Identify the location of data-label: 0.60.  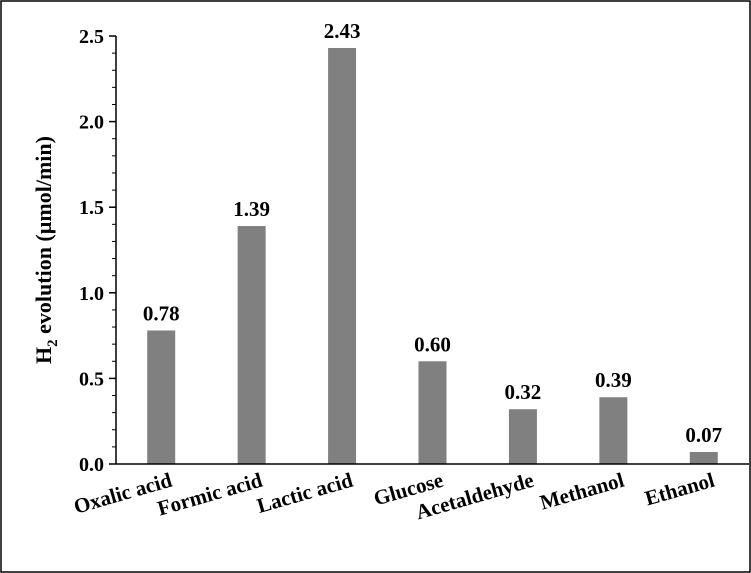
(432, 344).